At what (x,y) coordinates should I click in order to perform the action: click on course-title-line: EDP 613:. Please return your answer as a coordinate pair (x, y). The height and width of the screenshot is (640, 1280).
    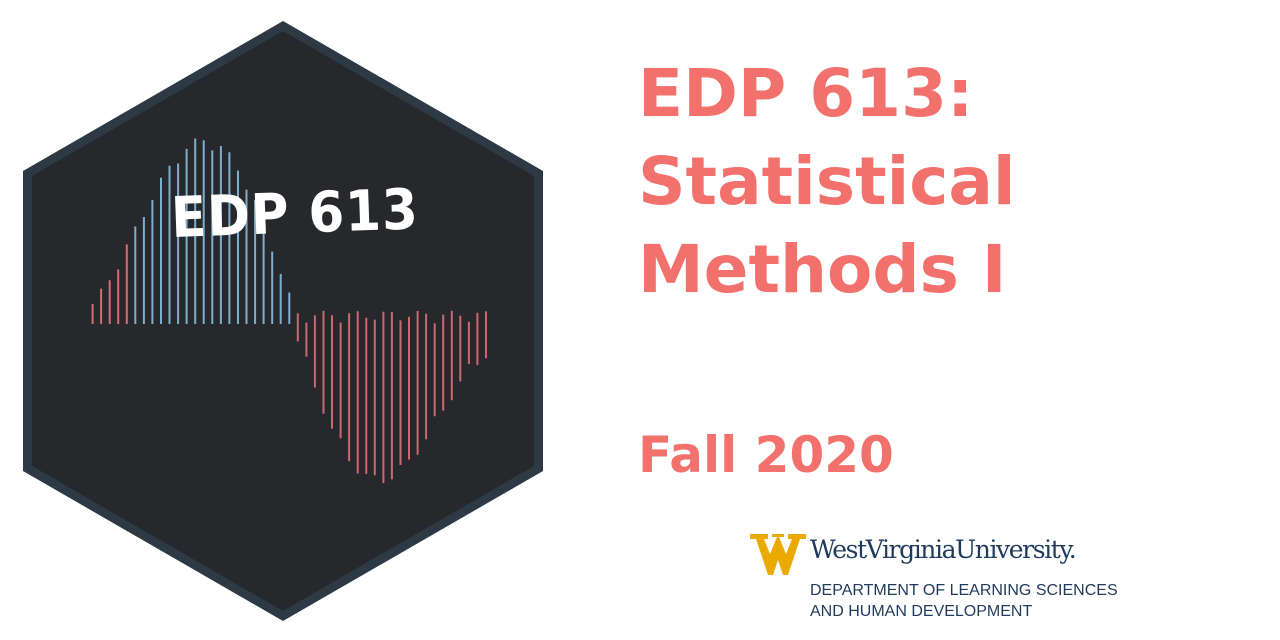
    Looking at the image, I should click on (806, 93).